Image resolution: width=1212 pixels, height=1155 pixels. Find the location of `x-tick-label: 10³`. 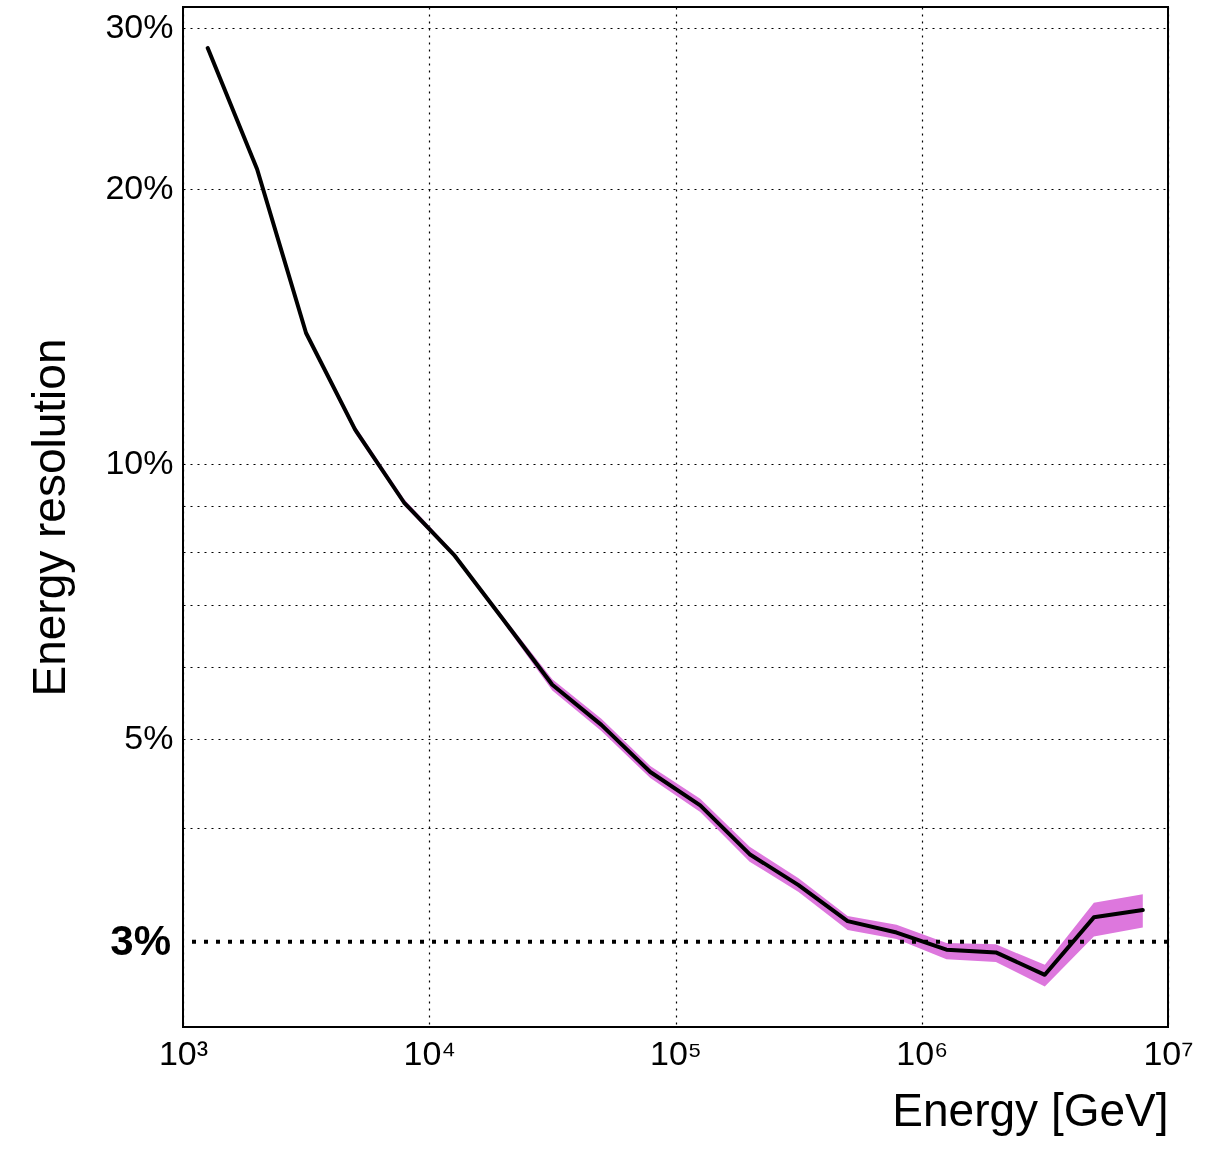

x-tick-label: 10³ is located at coordinates (183, 1052).